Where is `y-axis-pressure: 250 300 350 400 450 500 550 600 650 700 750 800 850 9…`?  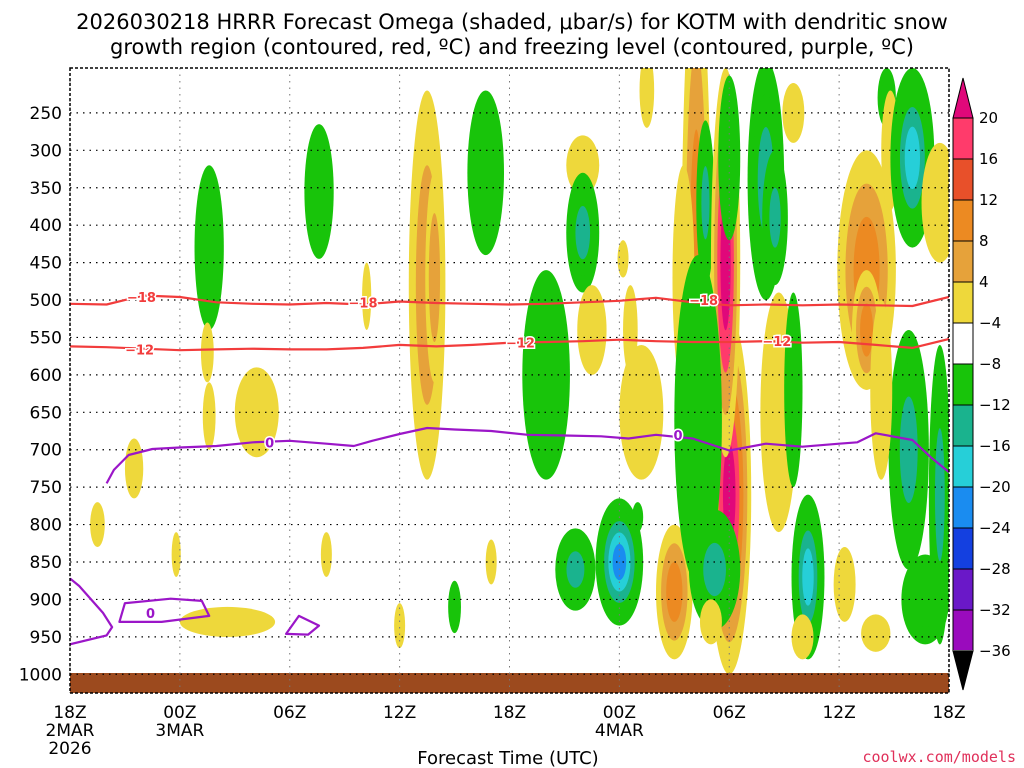 y-axis-pressure: 250 300 350 400 450 500 550 600 650 700 750 800 850 9… is located at coordinates (40, 394).